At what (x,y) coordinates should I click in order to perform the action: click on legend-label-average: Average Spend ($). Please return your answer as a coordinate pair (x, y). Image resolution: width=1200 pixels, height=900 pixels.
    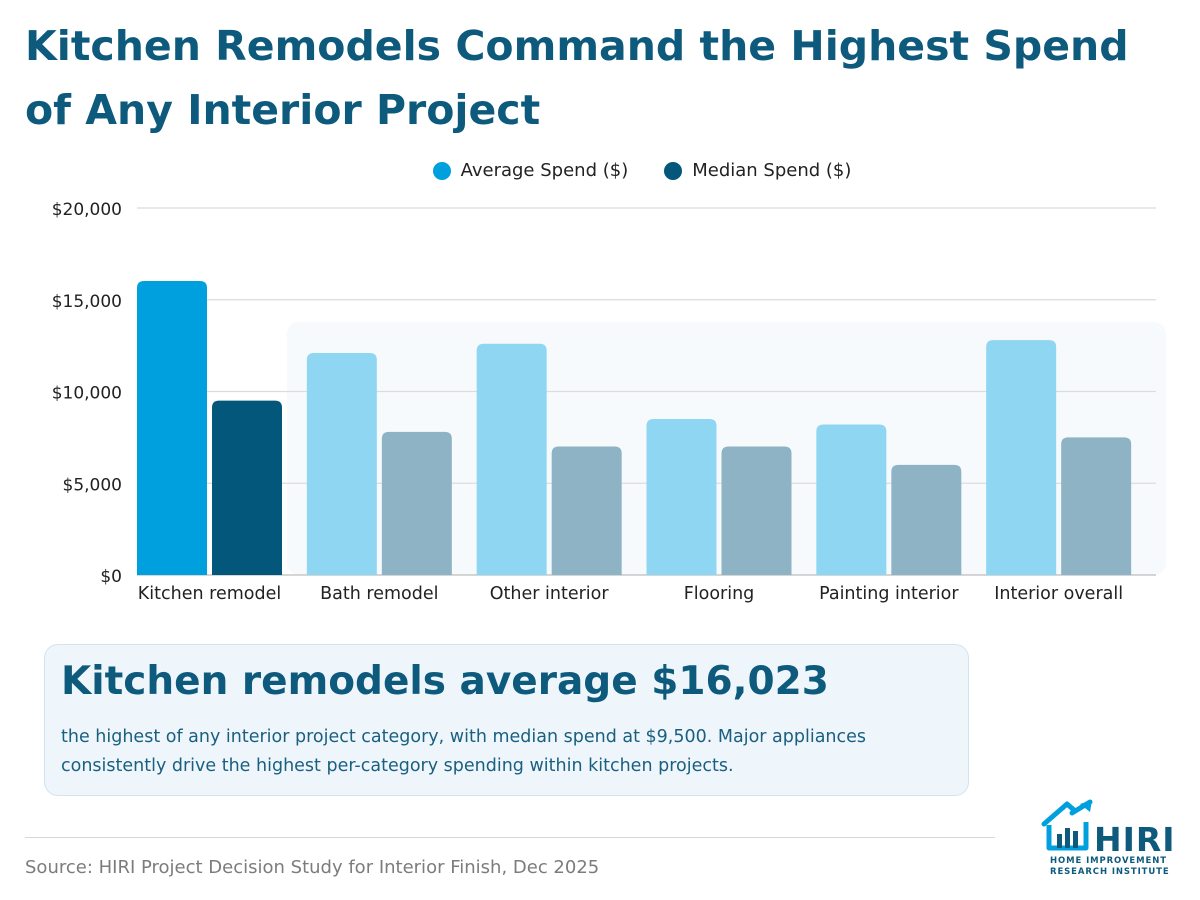
    Looking at the image, I should click on (544, 170).